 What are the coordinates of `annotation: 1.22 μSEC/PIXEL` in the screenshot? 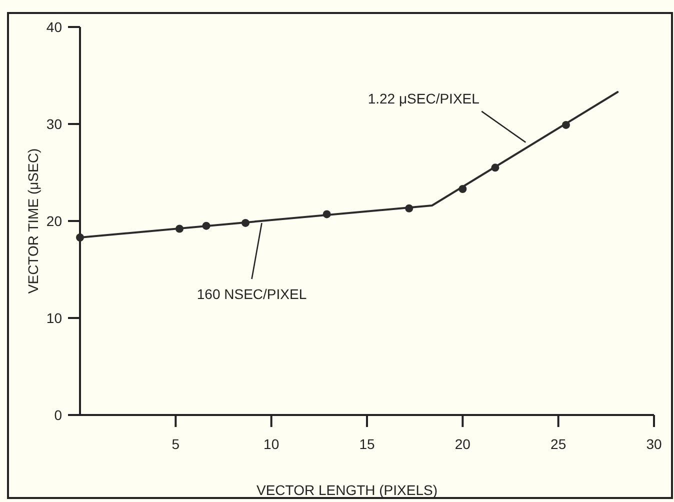 It's located at (424, 98).